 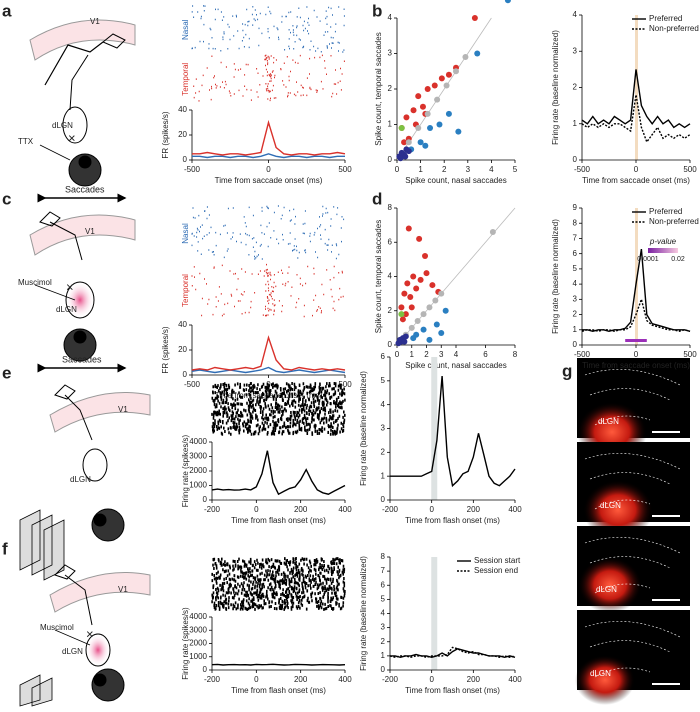 What do you see at coordinates (515, 169) in the screenshot?
I see `x-tick-label: 5` at bounding box center [515, 169].